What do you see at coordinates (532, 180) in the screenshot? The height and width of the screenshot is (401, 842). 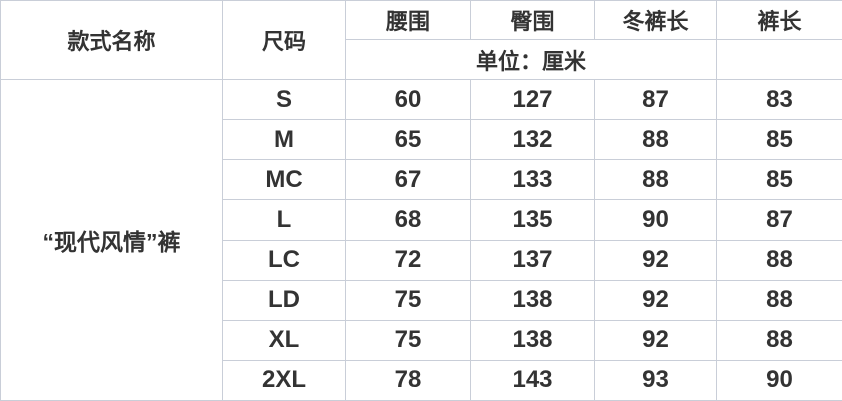 I see `hip-cell: 133` at bounding box center [532, 180].